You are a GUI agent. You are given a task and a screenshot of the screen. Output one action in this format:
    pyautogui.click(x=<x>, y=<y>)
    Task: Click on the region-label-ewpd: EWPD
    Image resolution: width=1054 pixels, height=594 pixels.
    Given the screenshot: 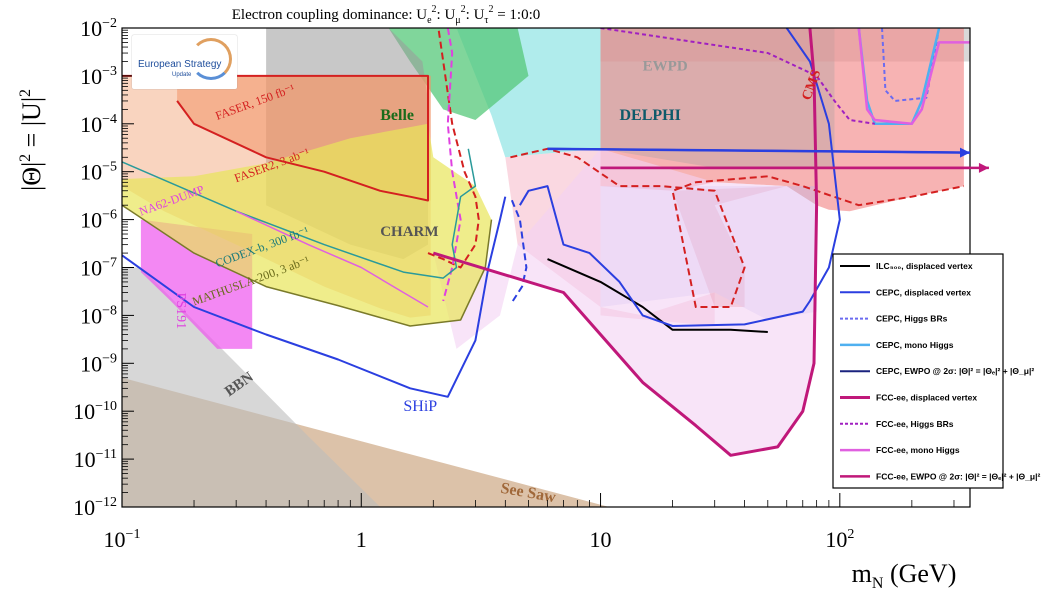 What is the action you would take?
    pyautogui.click(x=665, y=66)
    